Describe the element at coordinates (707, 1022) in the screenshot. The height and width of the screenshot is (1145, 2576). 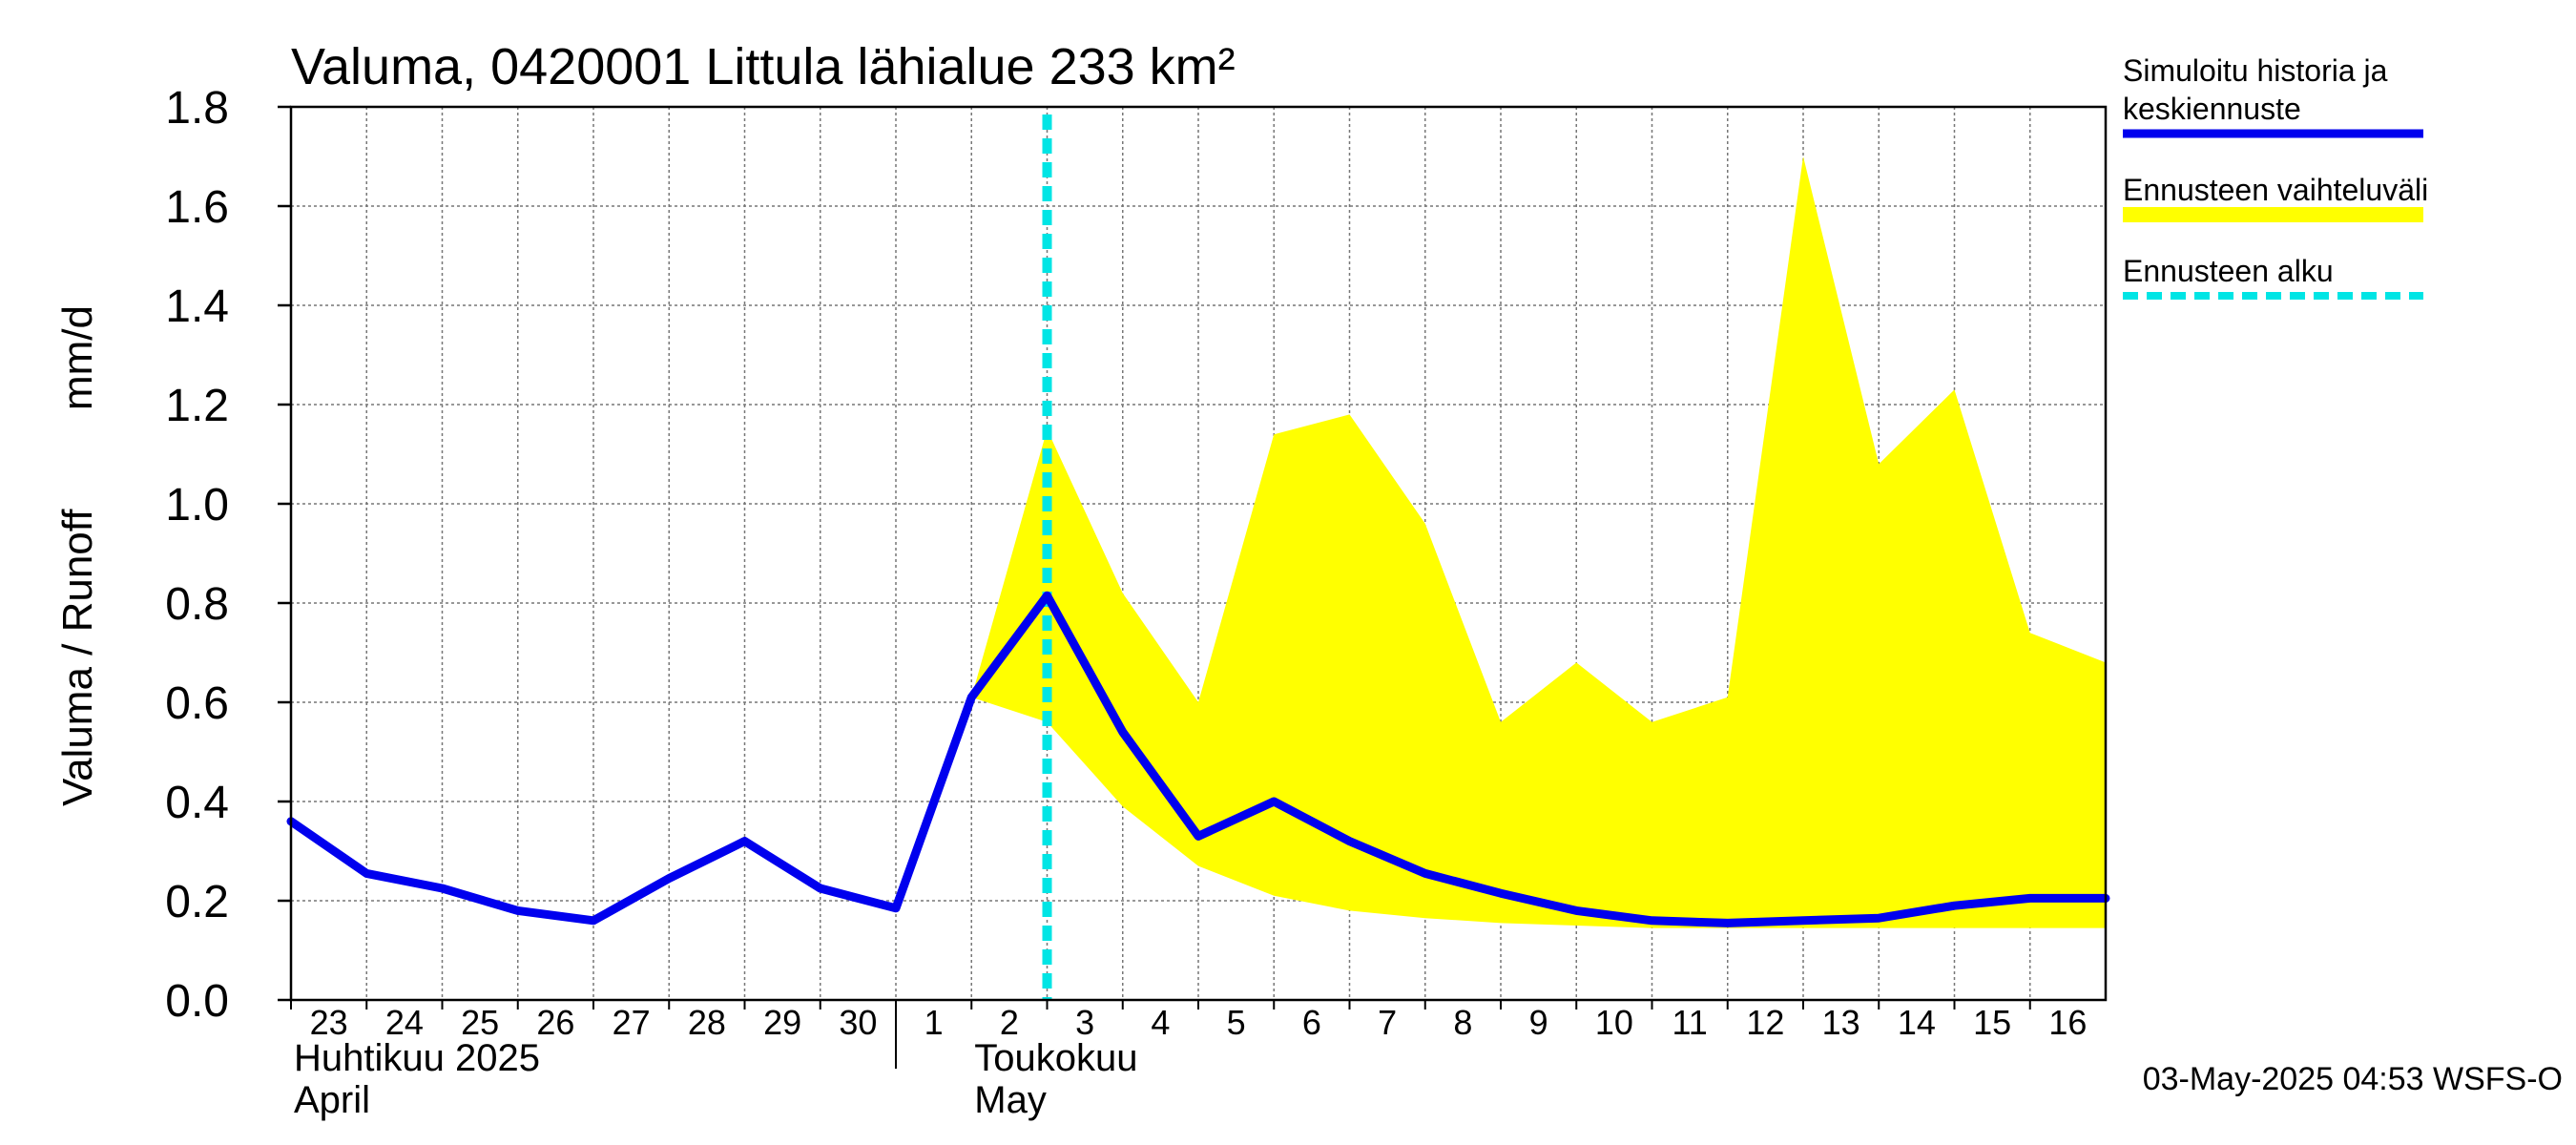
I see `x-tick-label: 28` at that location.